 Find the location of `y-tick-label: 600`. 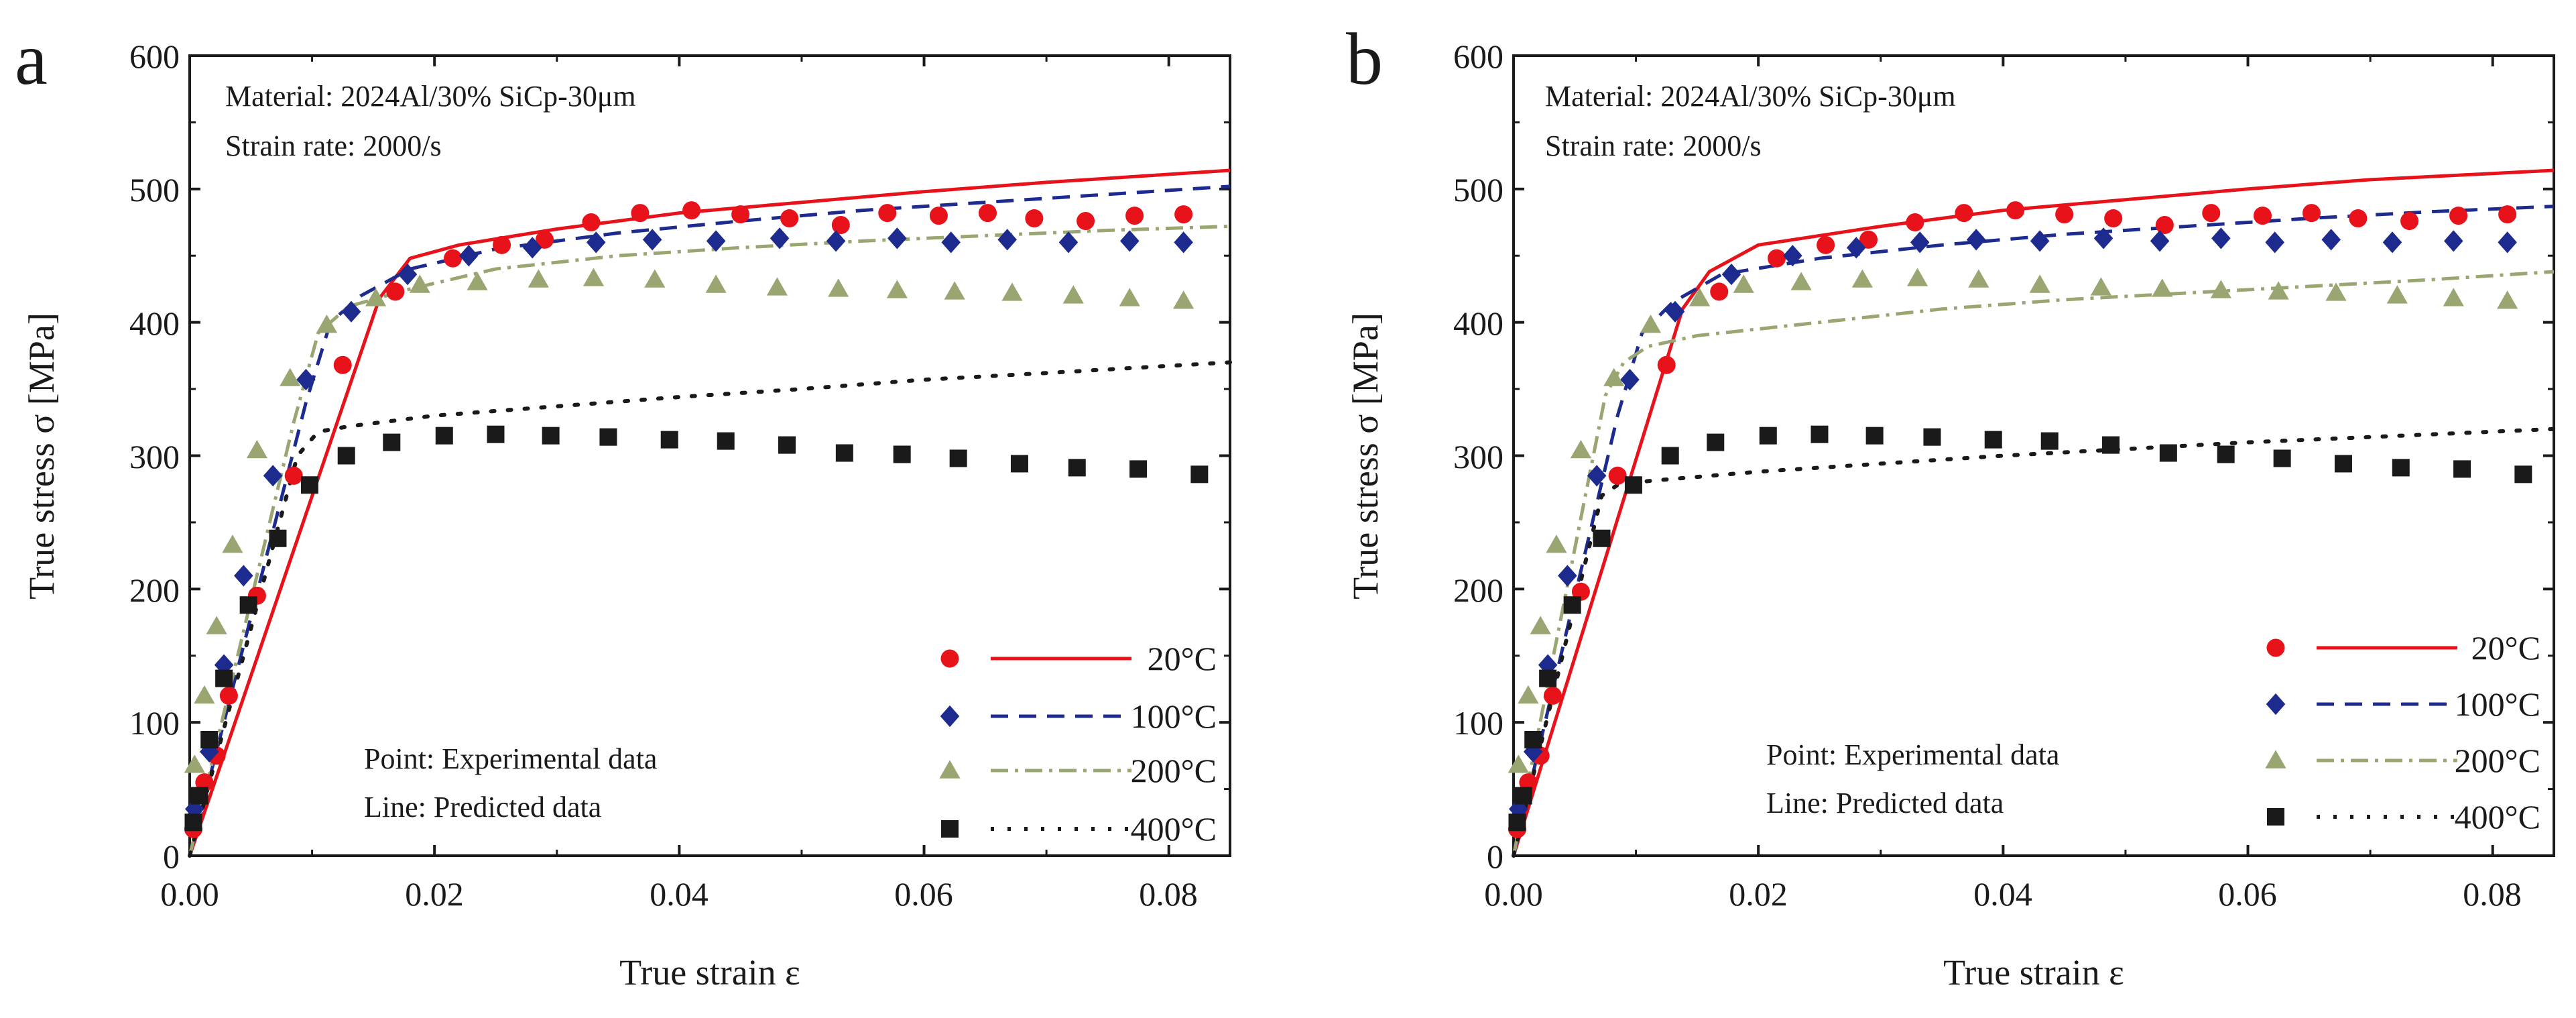

y-tick-label: 600 is located at coordinates (1478, 57).